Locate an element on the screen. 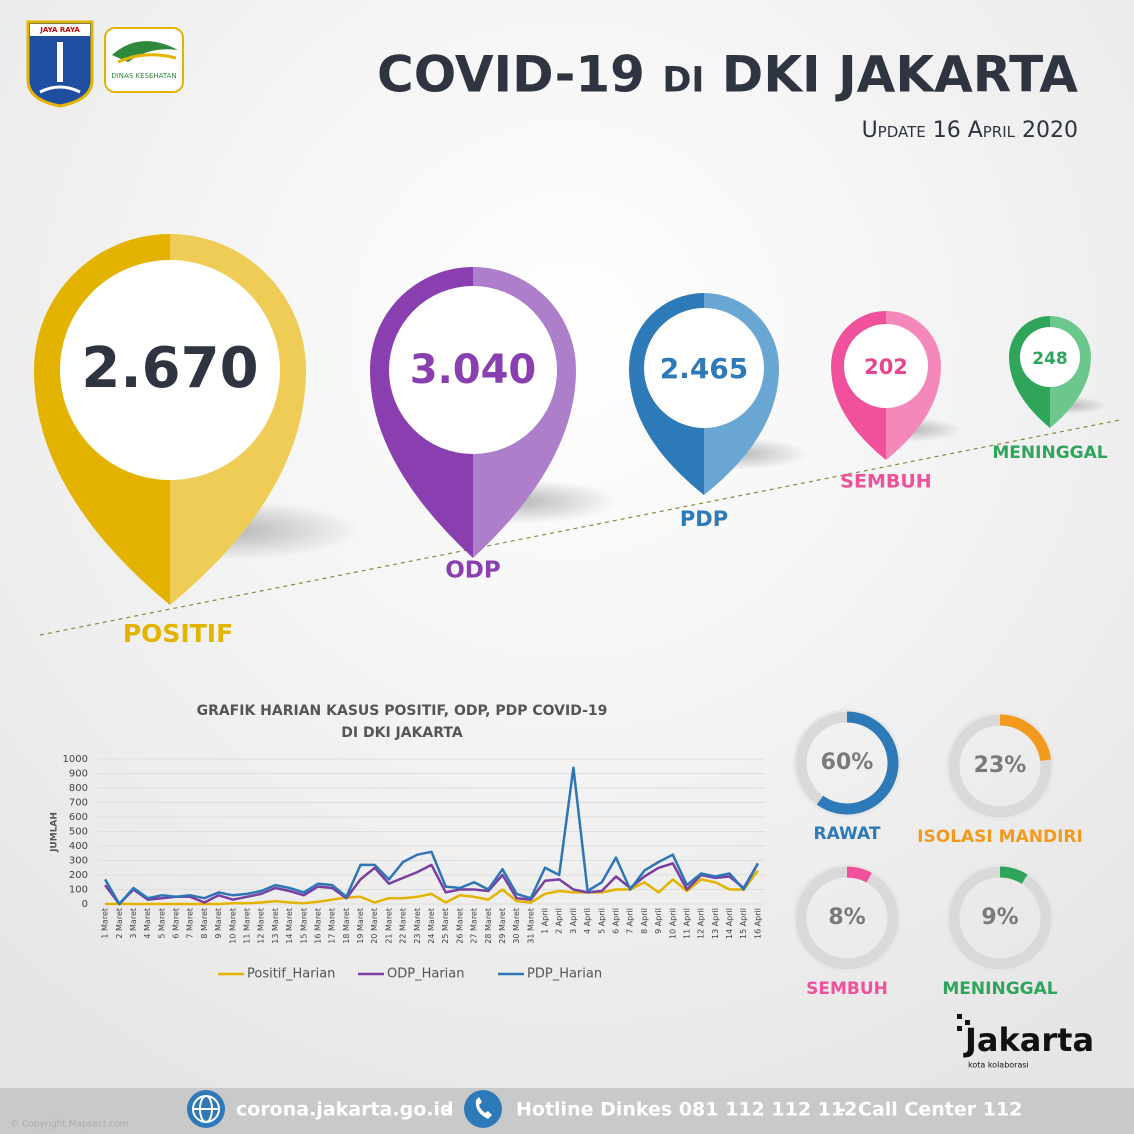  chart-title: DI DKI JAKARTA is located at coordinates (402, 733).